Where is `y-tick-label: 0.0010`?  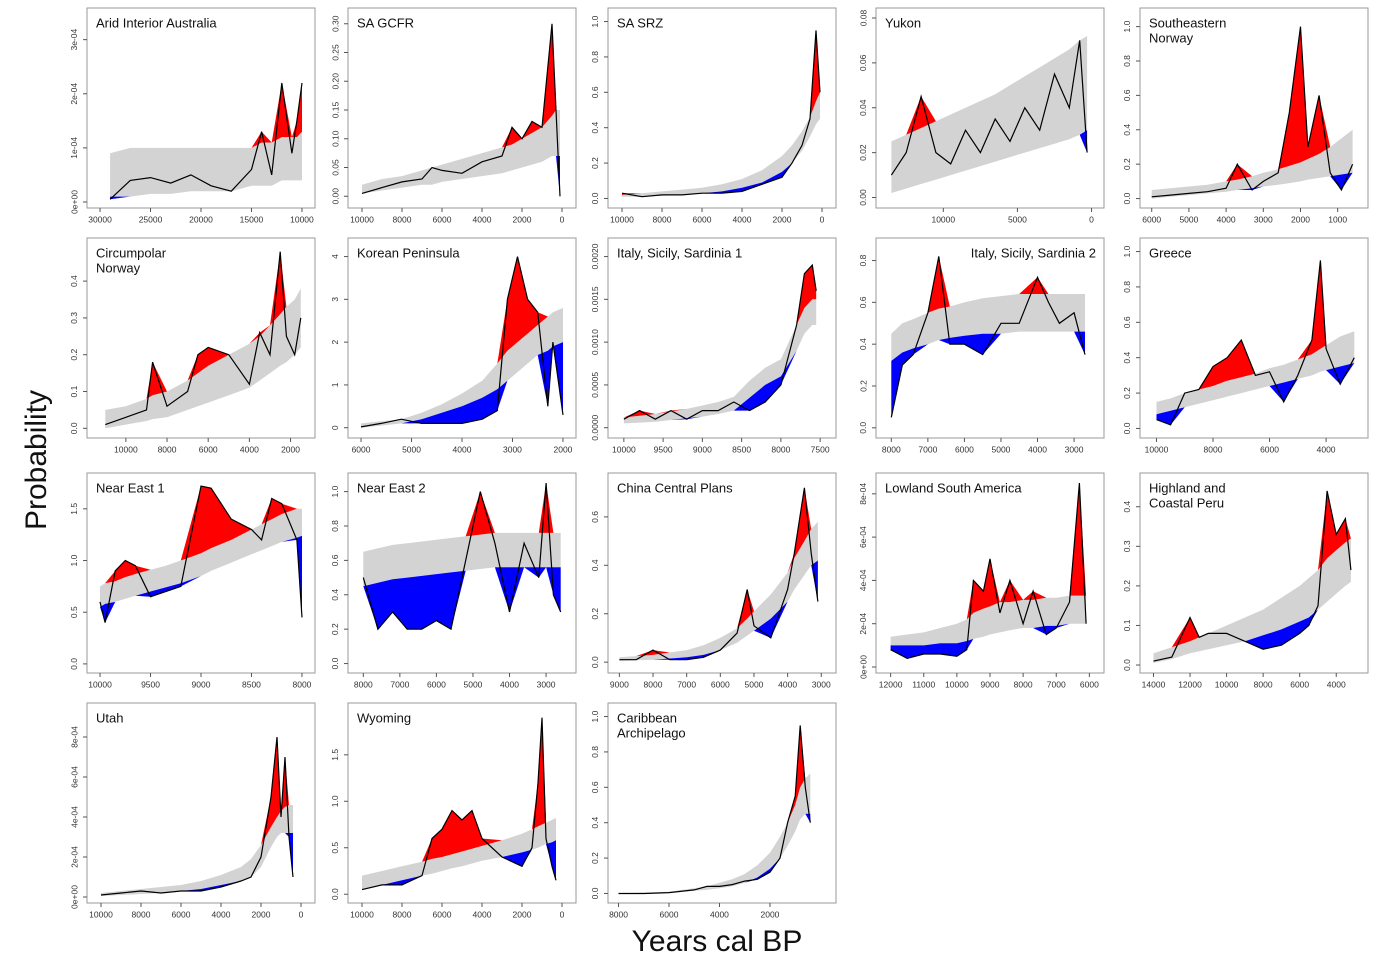 y-tick-label: 0.0010 is located at coordinates (595, 342).